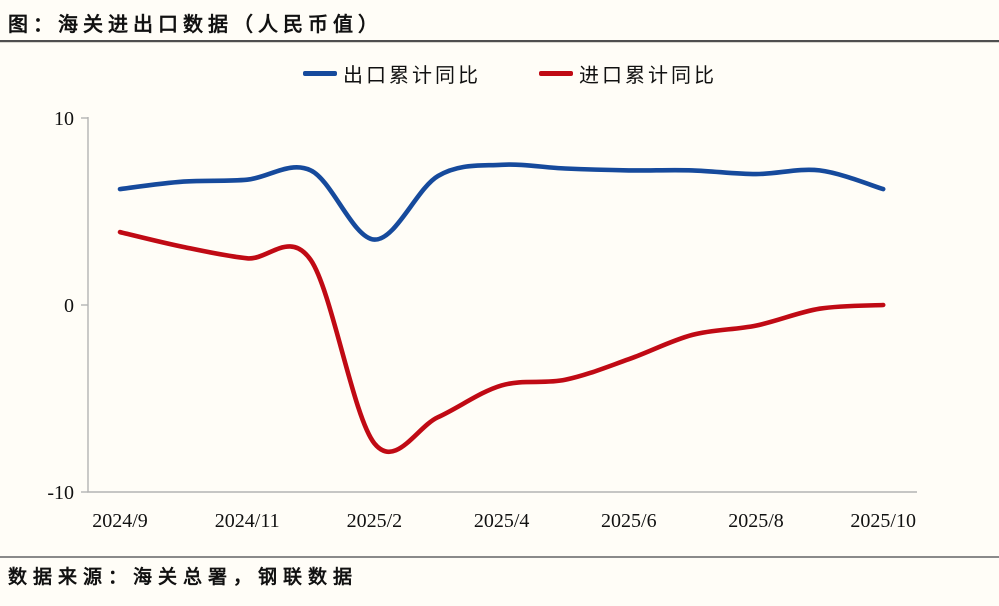 The width and height of the screenshot is (999, 606). What do you see at coordinates (375, 521) in the screenshot?
I see `x-tick-label: 2025/2` at bounding box center [375, 521].